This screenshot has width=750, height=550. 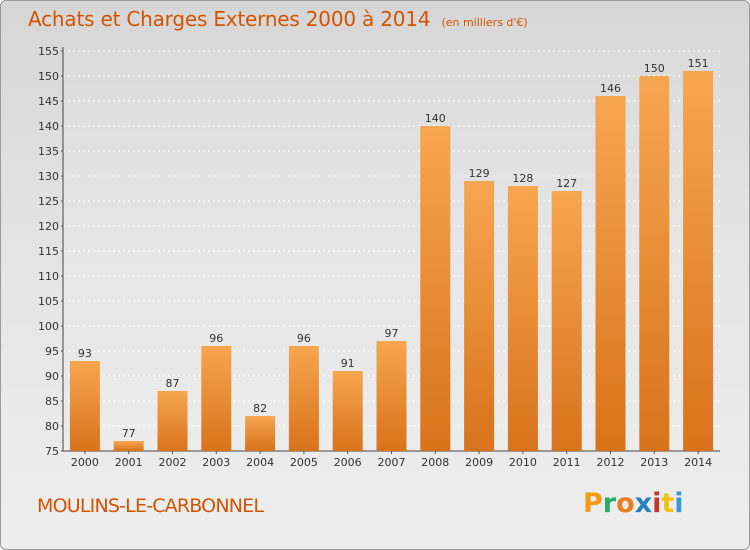 I want to click on data-label: 127, so click(x=566, y=183).